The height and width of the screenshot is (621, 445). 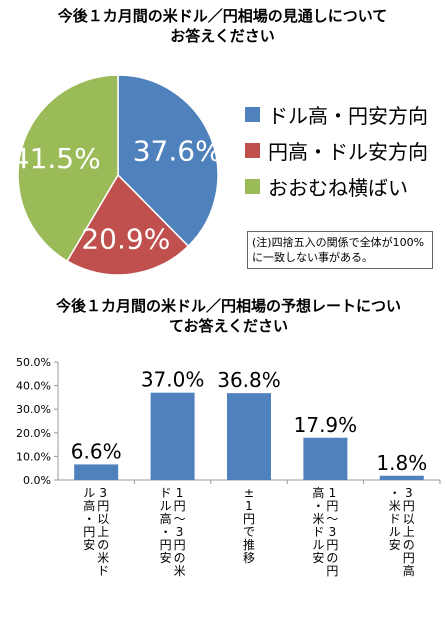 I want to click on pie-data-label: 41.5%, so click(x=56, y=158).